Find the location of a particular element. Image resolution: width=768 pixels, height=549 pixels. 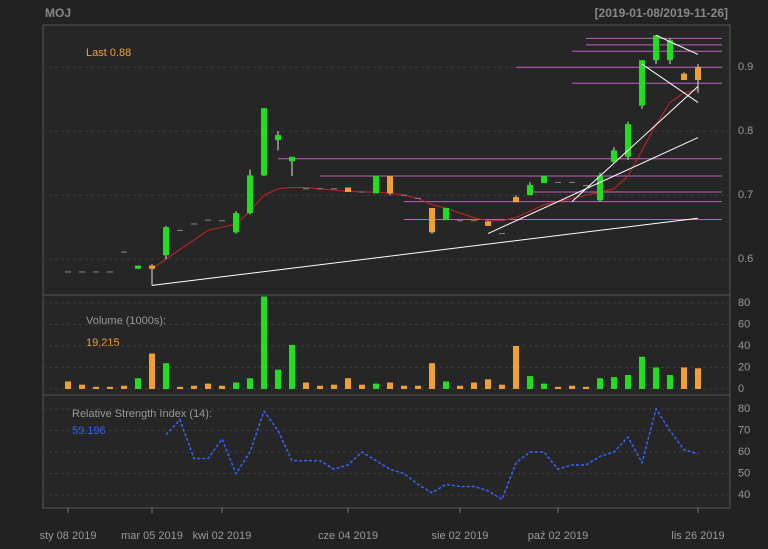

x-tick-label: paź 02 2019 is located at coordinates (558, 536).